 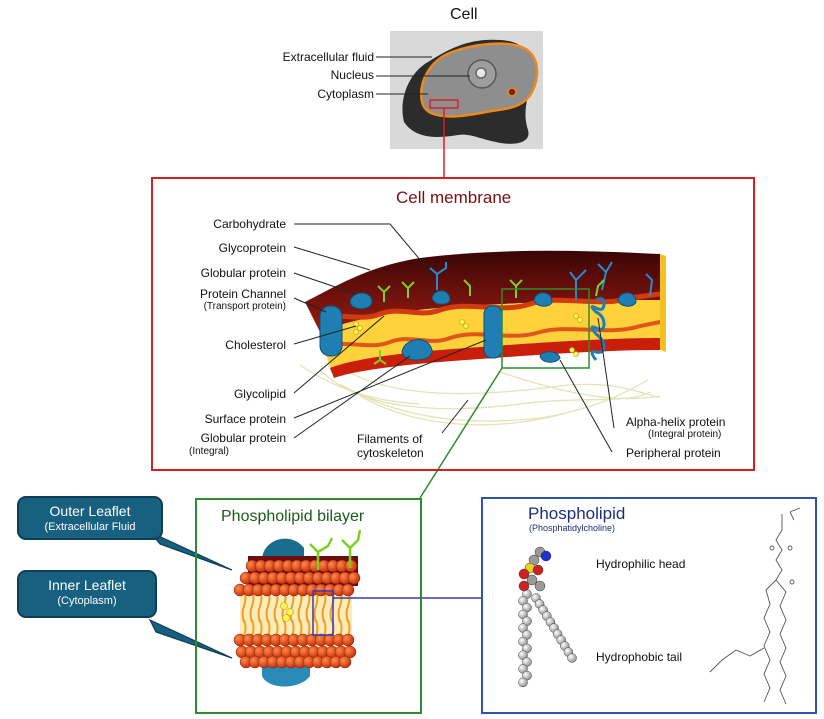 I want to click on membrane-illustration, so click(x=479, y=338).